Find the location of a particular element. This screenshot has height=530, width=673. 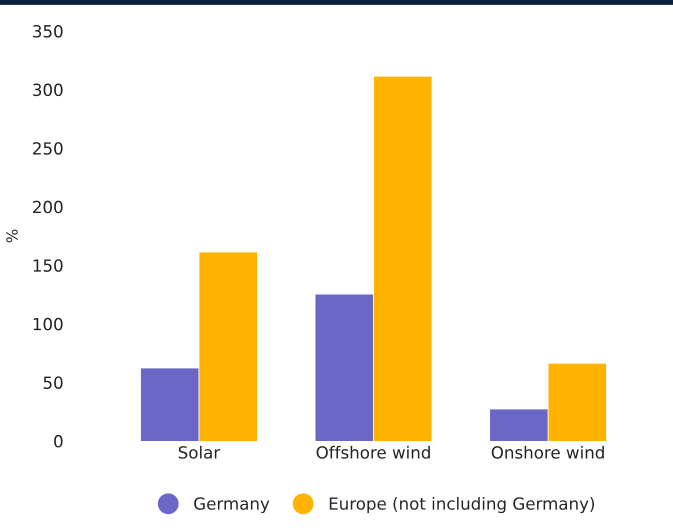

x-tick-label: Onshore wind is located at coordinates (548, 452).